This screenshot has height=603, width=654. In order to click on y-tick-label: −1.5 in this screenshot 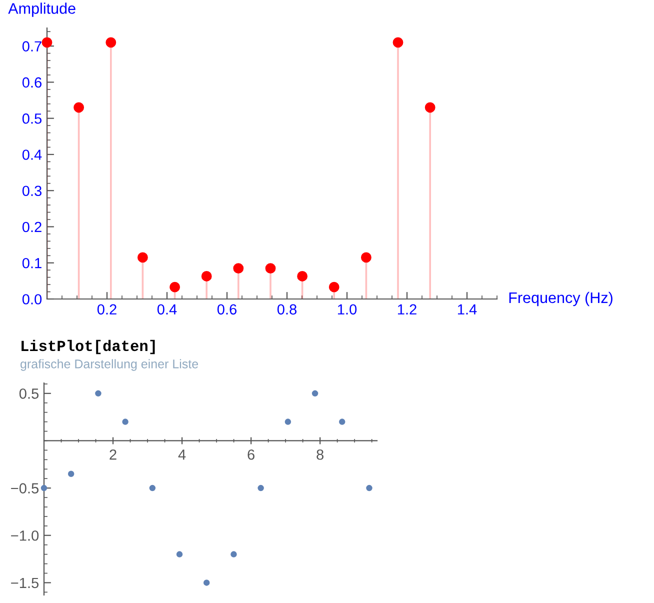, I will do `click(25, 583)`.